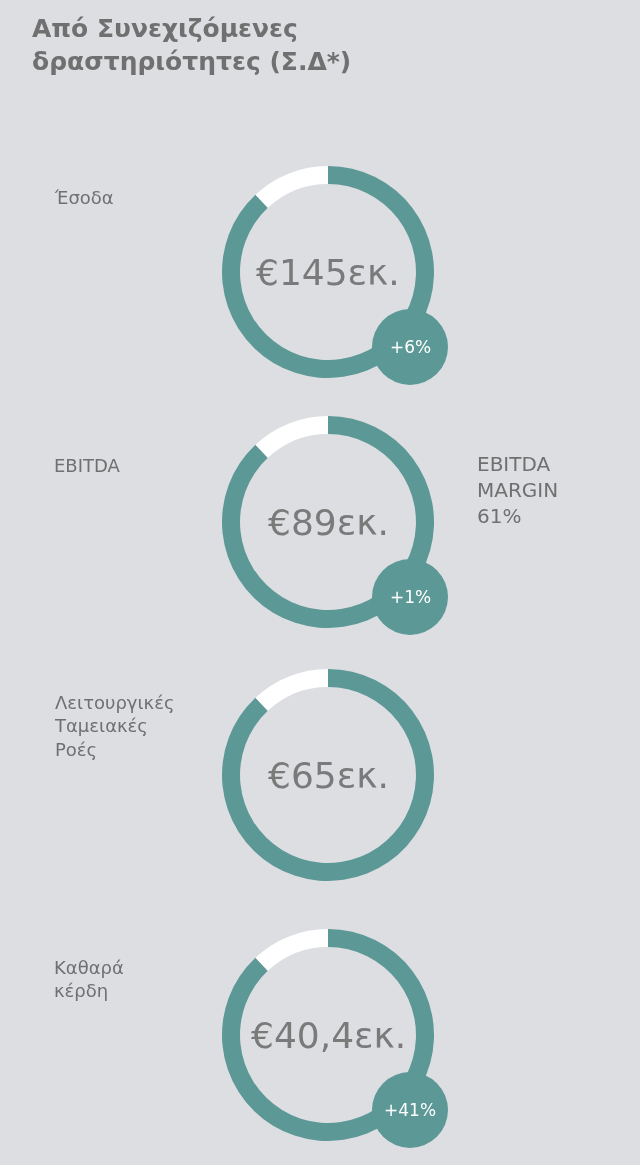 The image size is (640, 1165). I want to click on text: Έσοδα, so click(84, 197).